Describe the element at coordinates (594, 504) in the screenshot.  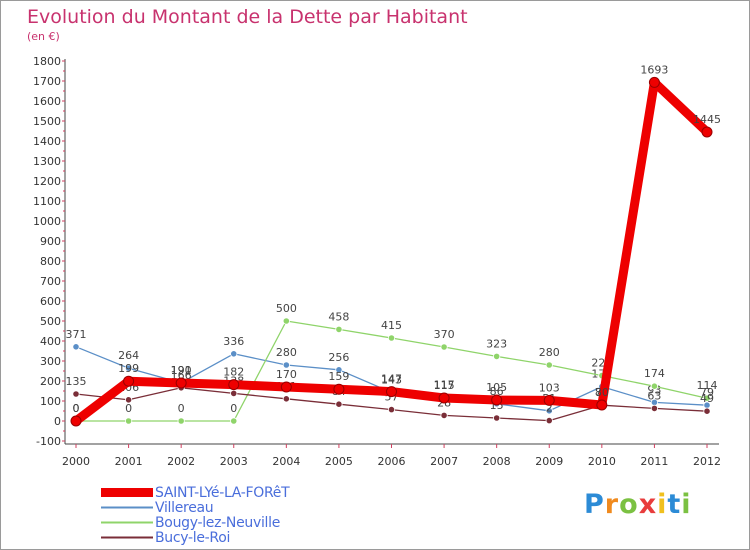
I see `logo-letter-0: P` at that location.